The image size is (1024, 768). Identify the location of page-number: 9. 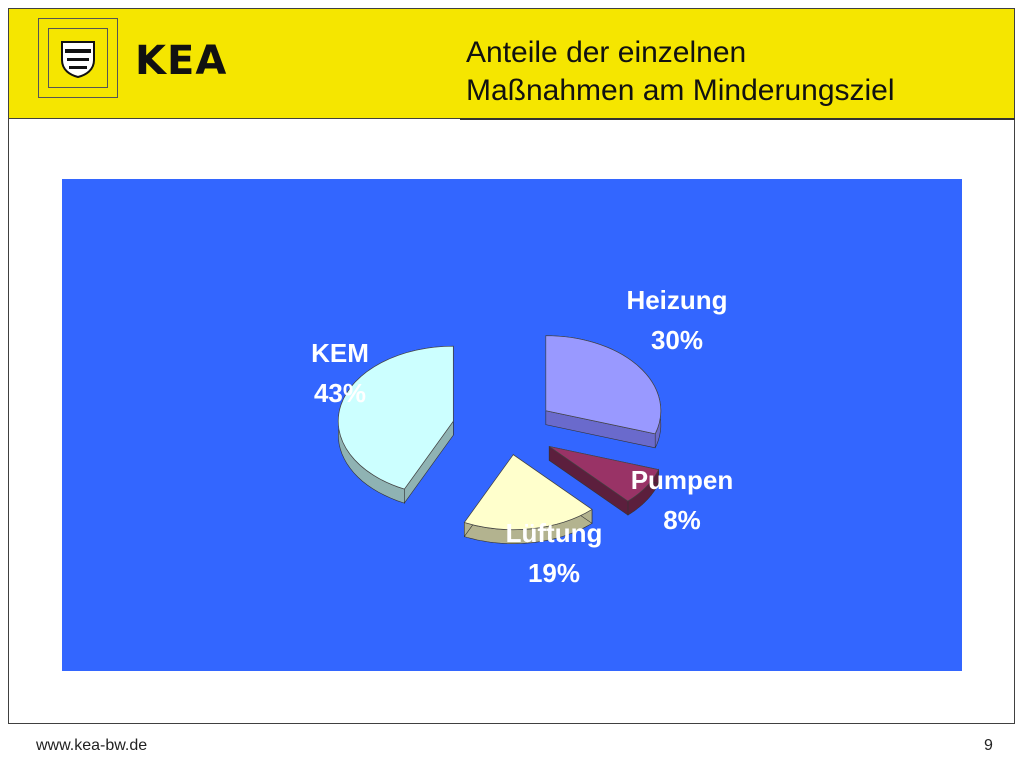
(988, 745).